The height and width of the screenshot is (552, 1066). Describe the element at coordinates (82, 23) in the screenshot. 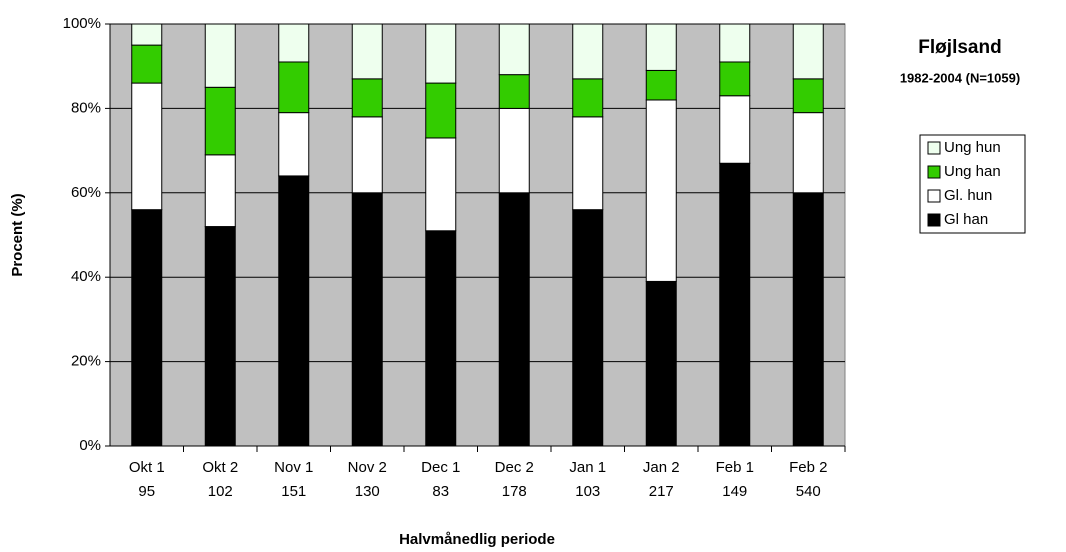

I see `y-tick-label: 100%` at that location.